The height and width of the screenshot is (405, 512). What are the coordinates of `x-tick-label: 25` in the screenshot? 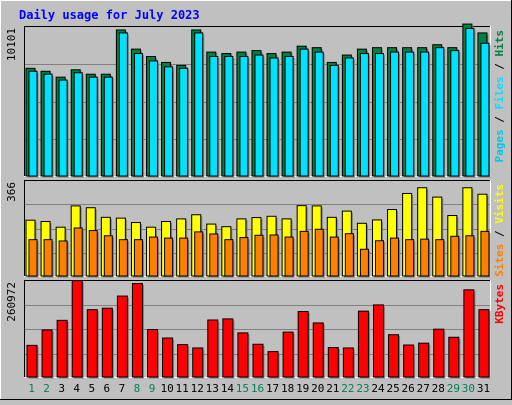 It's located at (392, 388).